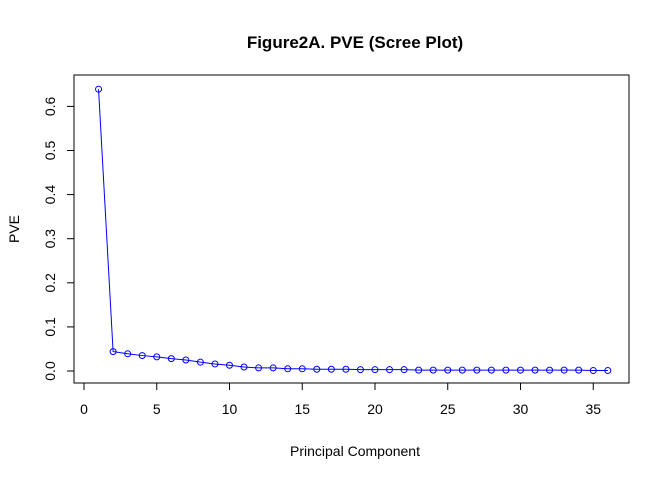 The image size is (672, 480). What do you see at coordinates (50, 151) in the screenshot?
I see `y-tick-label: 0.5` at bounding box center [50, 151].